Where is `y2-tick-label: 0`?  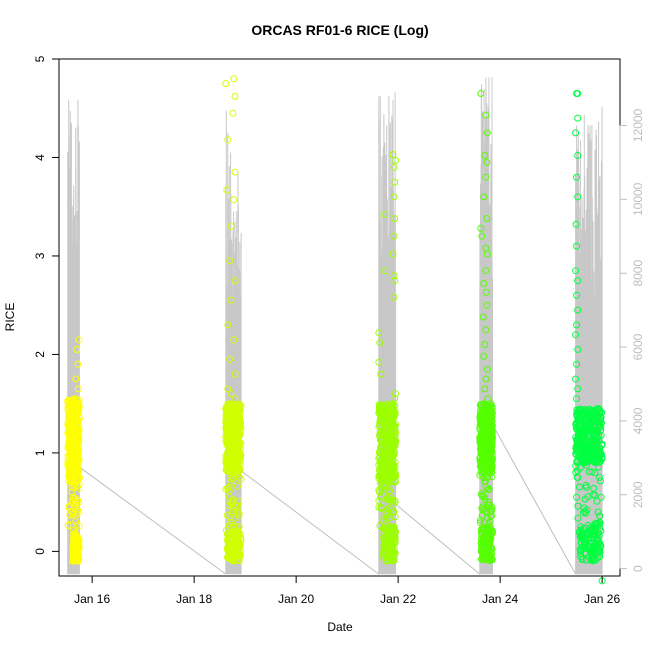 y2-tick-label: 0 is located at coordinates (638, 568).